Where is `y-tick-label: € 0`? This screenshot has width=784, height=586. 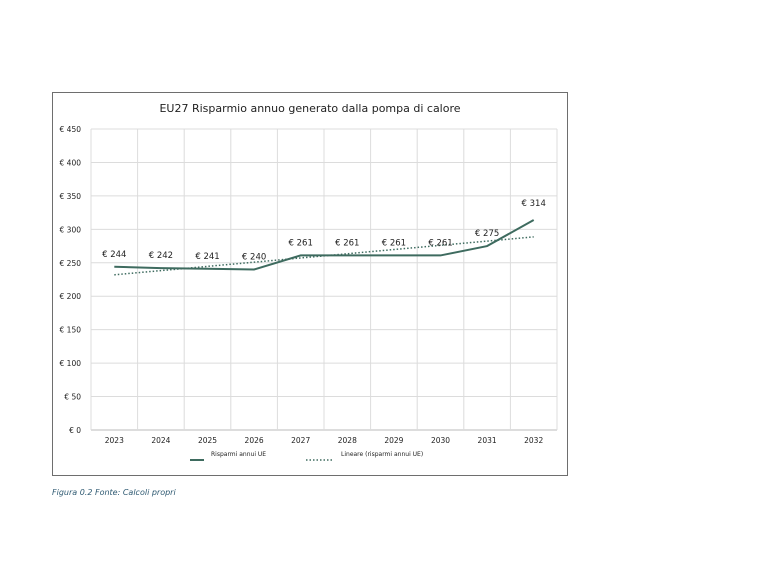 y-tick-label: € 0 is located at coordinates (75, 430).